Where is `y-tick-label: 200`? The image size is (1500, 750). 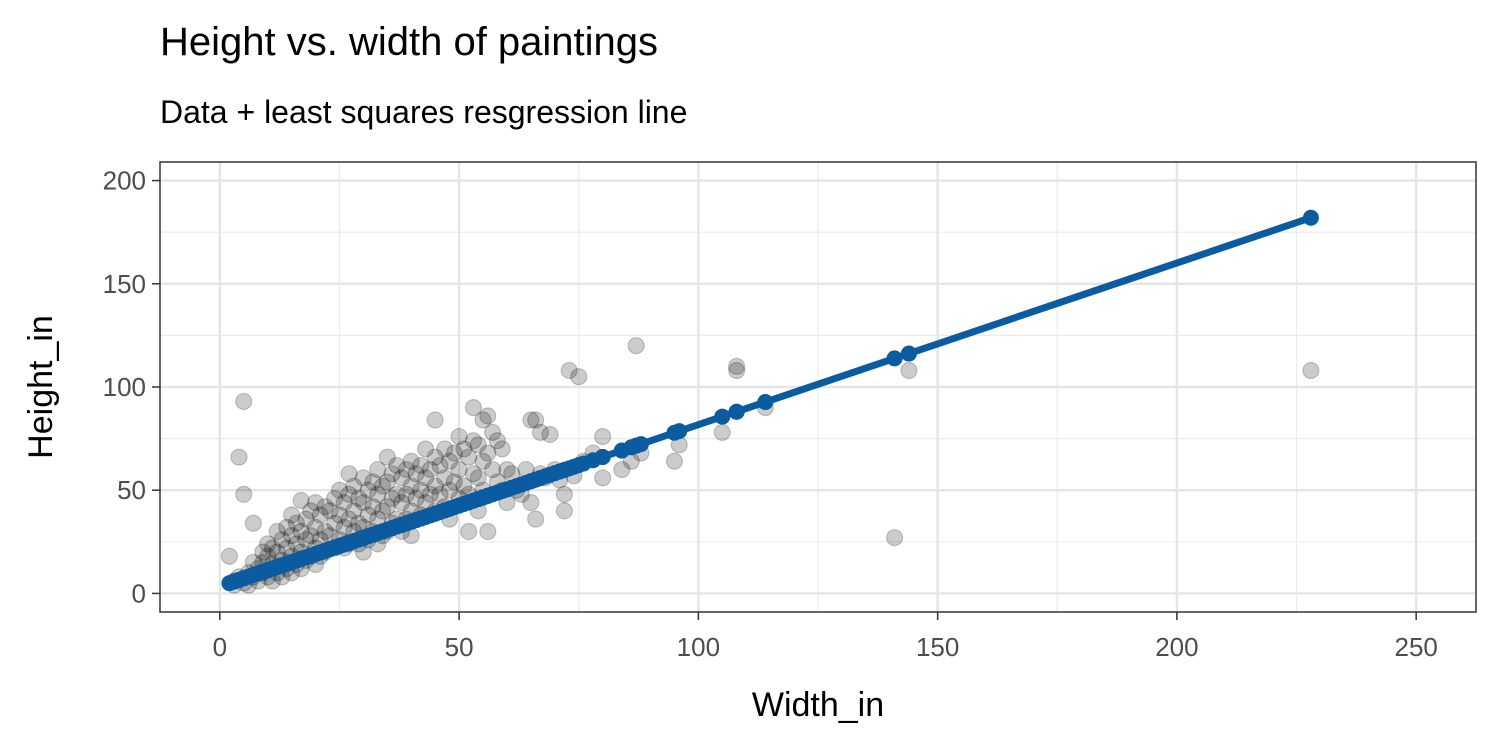
y-tick-label: 200 is located at coordinates (124, 181).